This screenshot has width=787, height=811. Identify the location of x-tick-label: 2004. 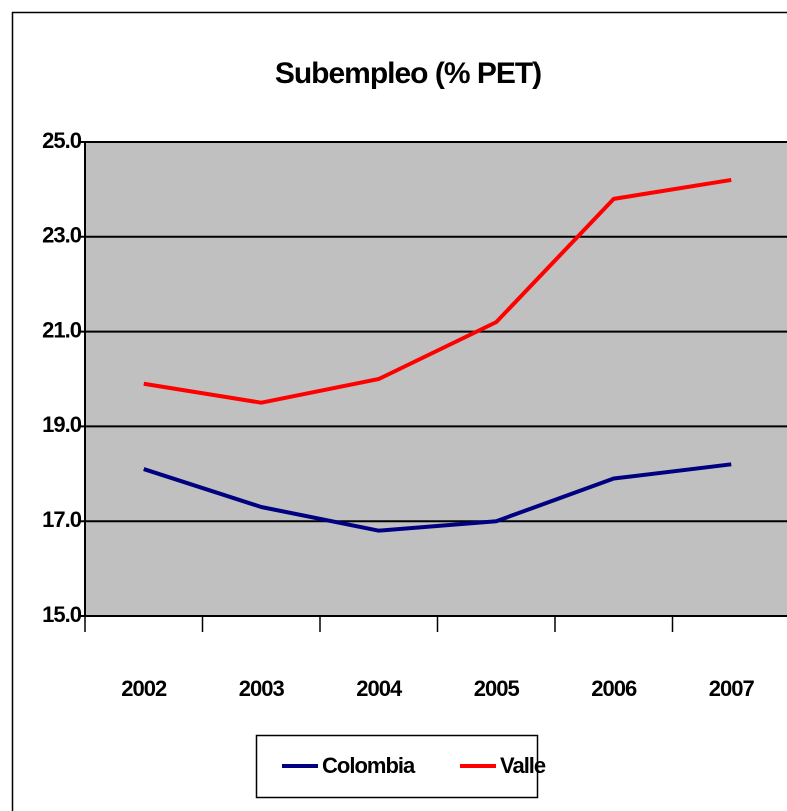
(379, 688).